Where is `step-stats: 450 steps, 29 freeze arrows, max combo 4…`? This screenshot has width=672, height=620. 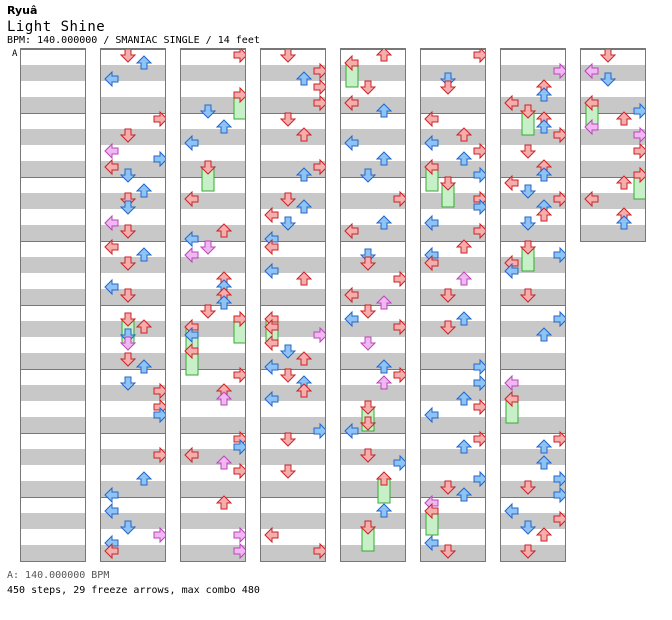
step-stats: 450 steps, 29 freeze arrows, max combo 4… is located at coordinates (133, 590).